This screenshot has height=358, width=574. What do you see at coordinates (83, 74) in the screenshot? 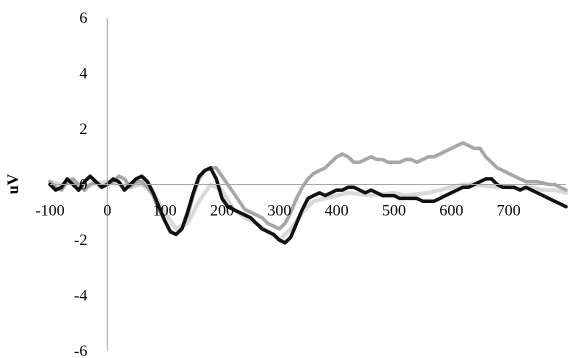
I see `y-tick-label: 4` at bounding box center [83, 74].